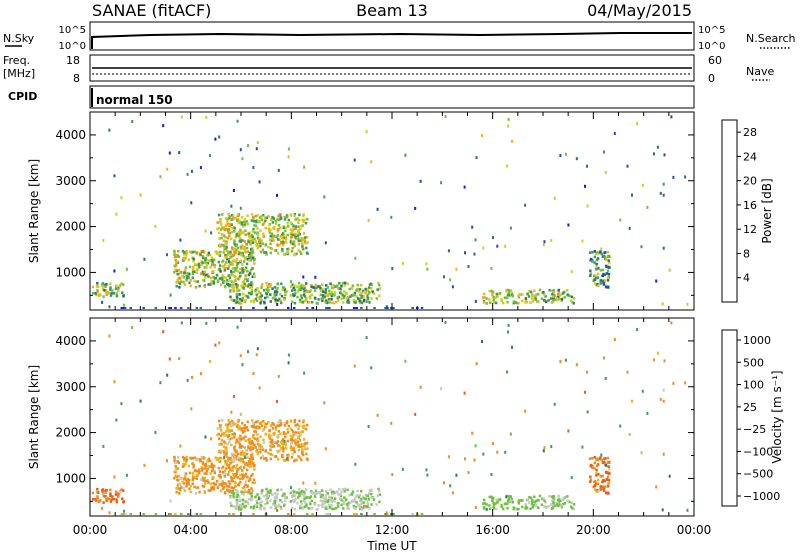 The width and height of the screenshot is (800, 554). I want to click on nsky-label: N.Sky, so click(19, 38).